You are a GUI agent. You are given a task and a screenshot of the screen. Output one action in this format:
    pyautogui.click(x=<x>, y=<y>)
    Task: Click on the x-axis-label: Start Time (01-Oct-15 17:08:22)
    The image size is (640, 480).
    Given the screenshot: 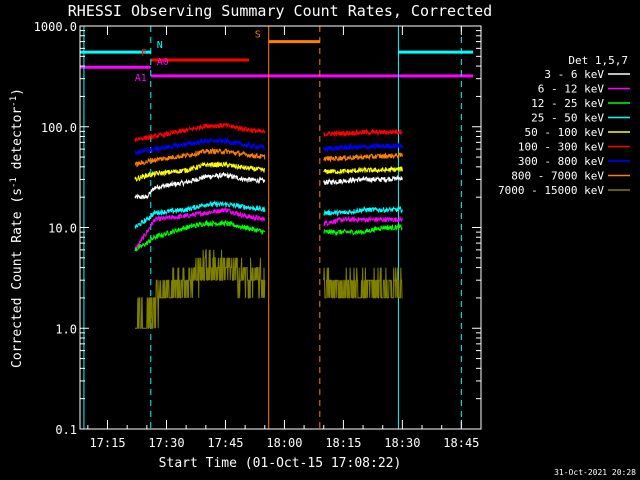 What is the action you would take?
    pyautogui.click(x=280, y=463)
    